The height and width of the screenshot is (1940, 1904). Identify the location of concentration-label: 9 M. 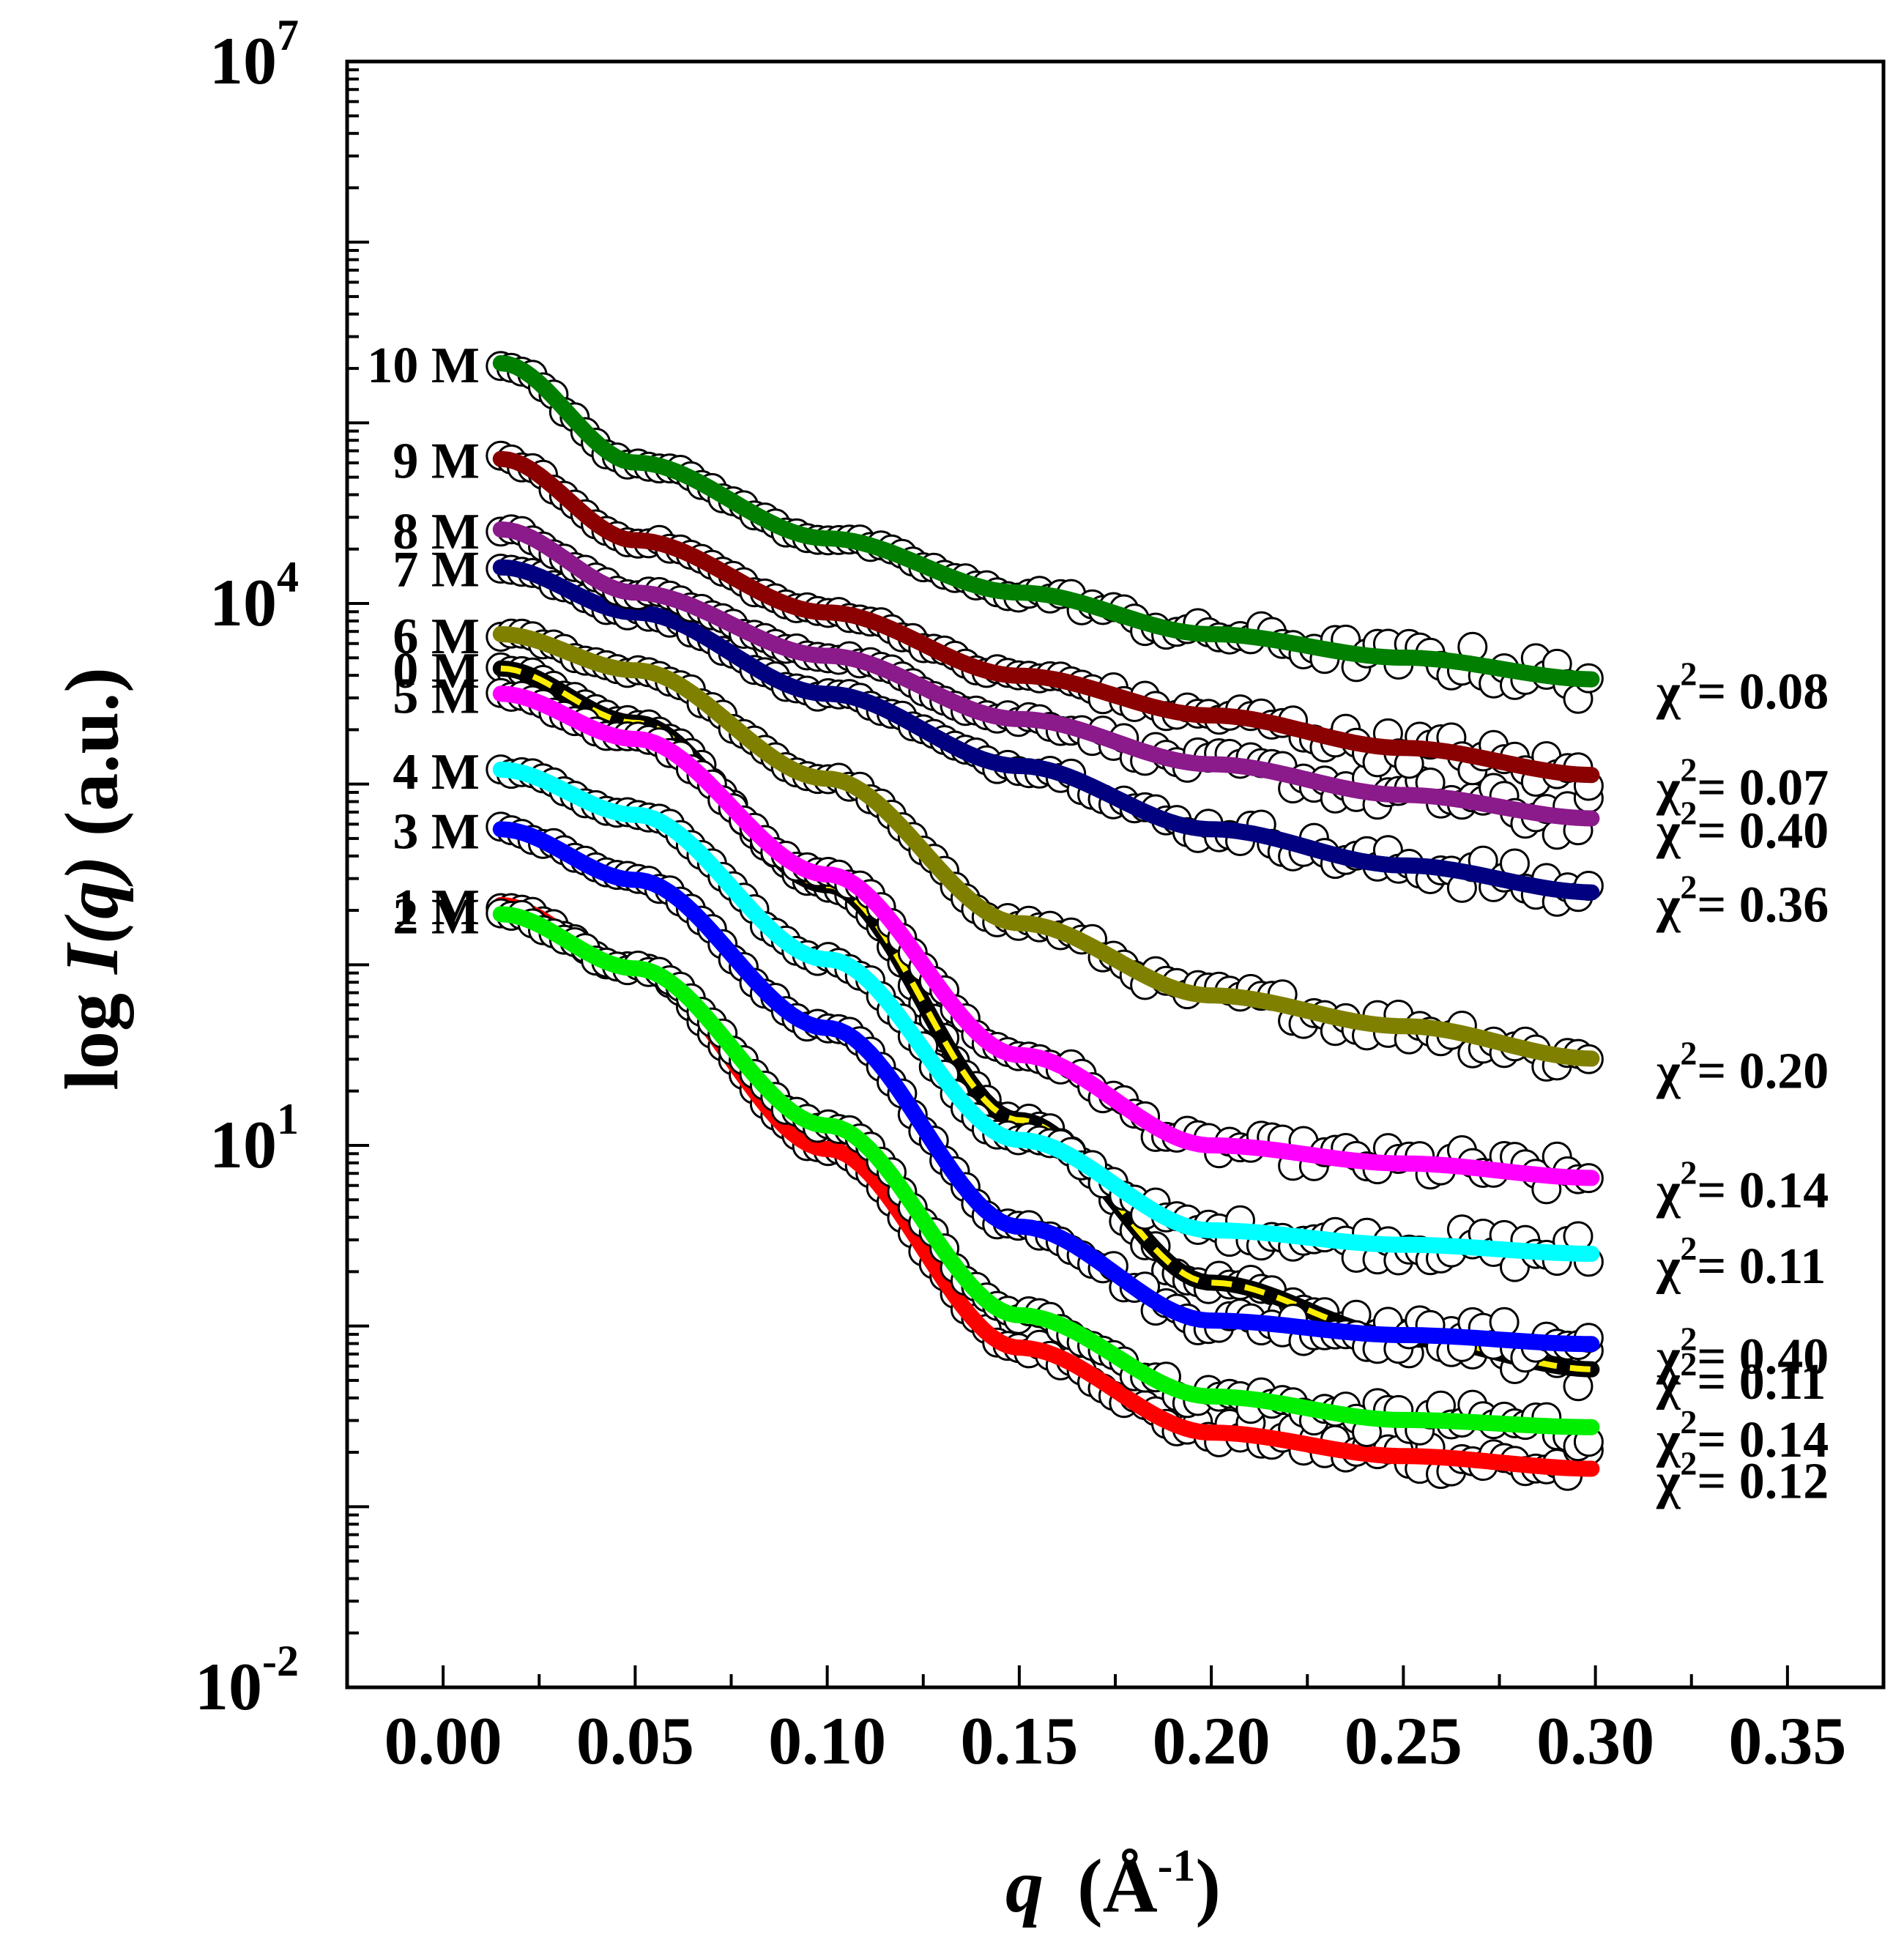
(436, 462).